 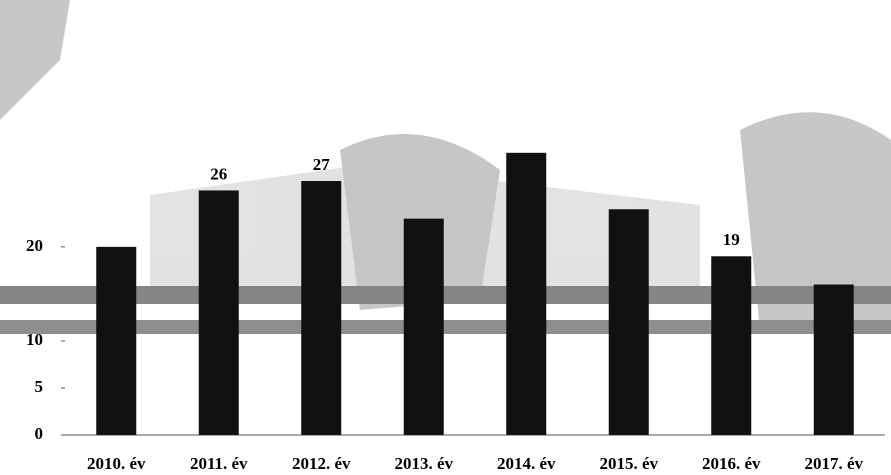 What do you see at coordinates (321, 463) in the screenshot?
I see `x-tick-label: 2012. év` at bounding box center [321, 463].